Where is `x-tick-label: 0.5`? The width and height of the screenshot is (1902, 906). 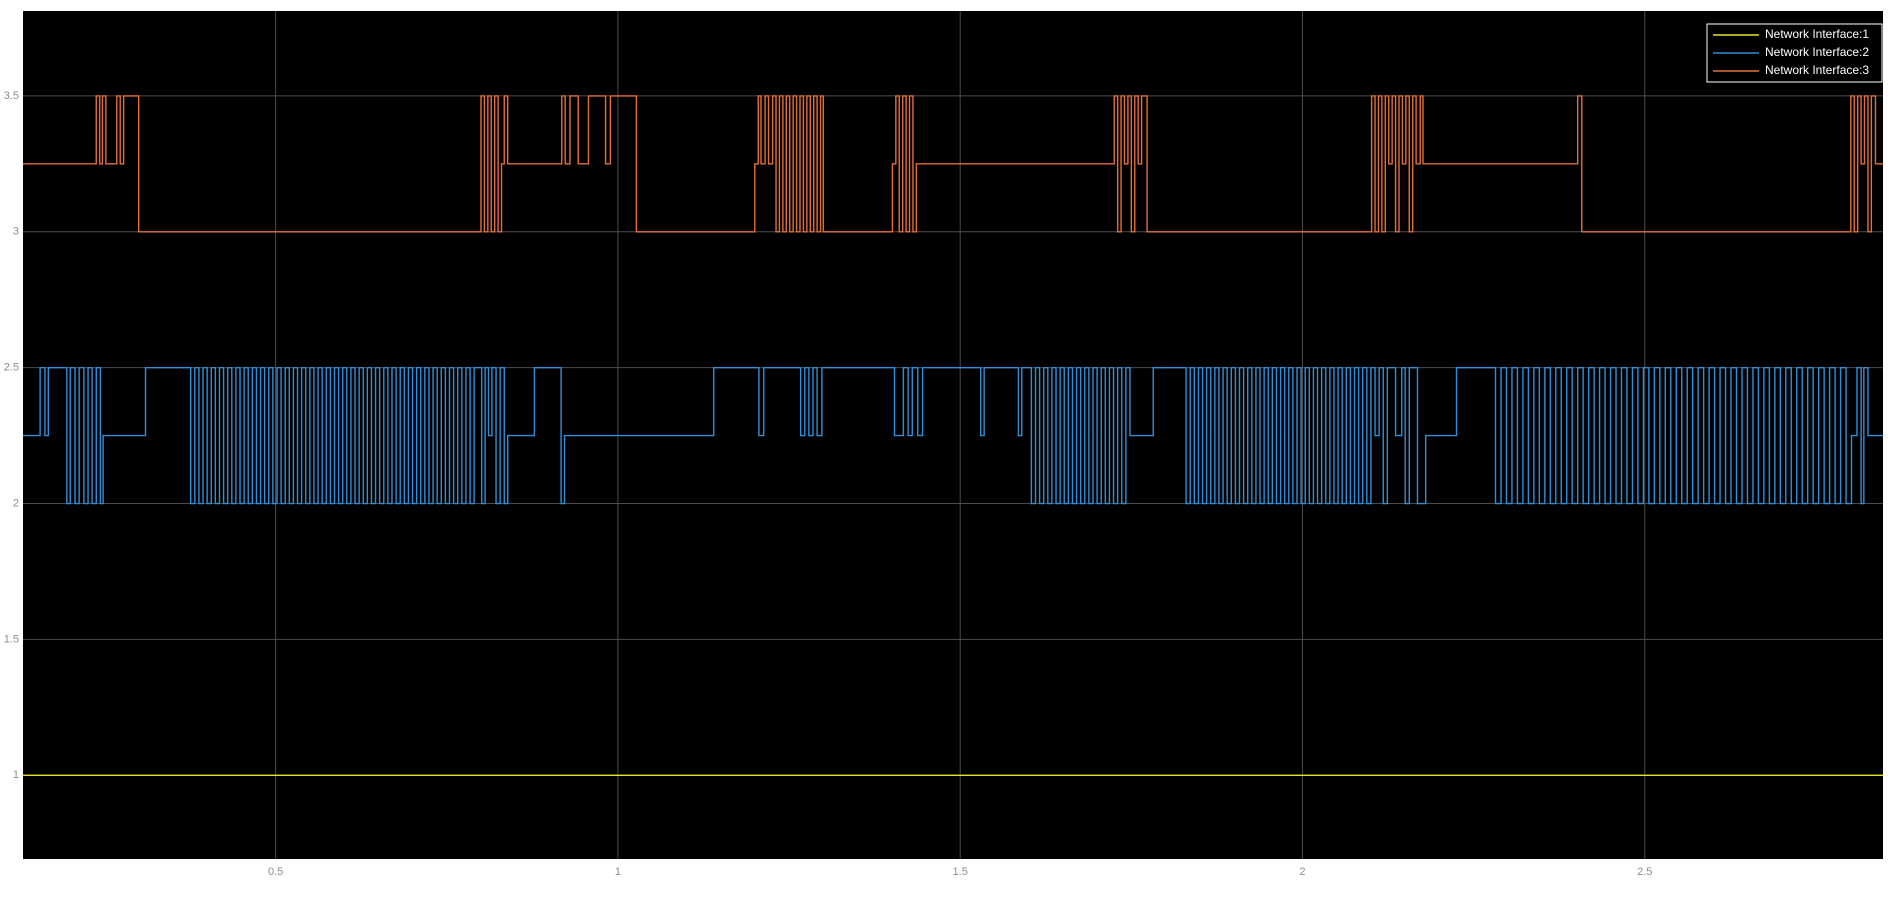
x-tick-label: 0.5 is located at coordinates (275, 872).